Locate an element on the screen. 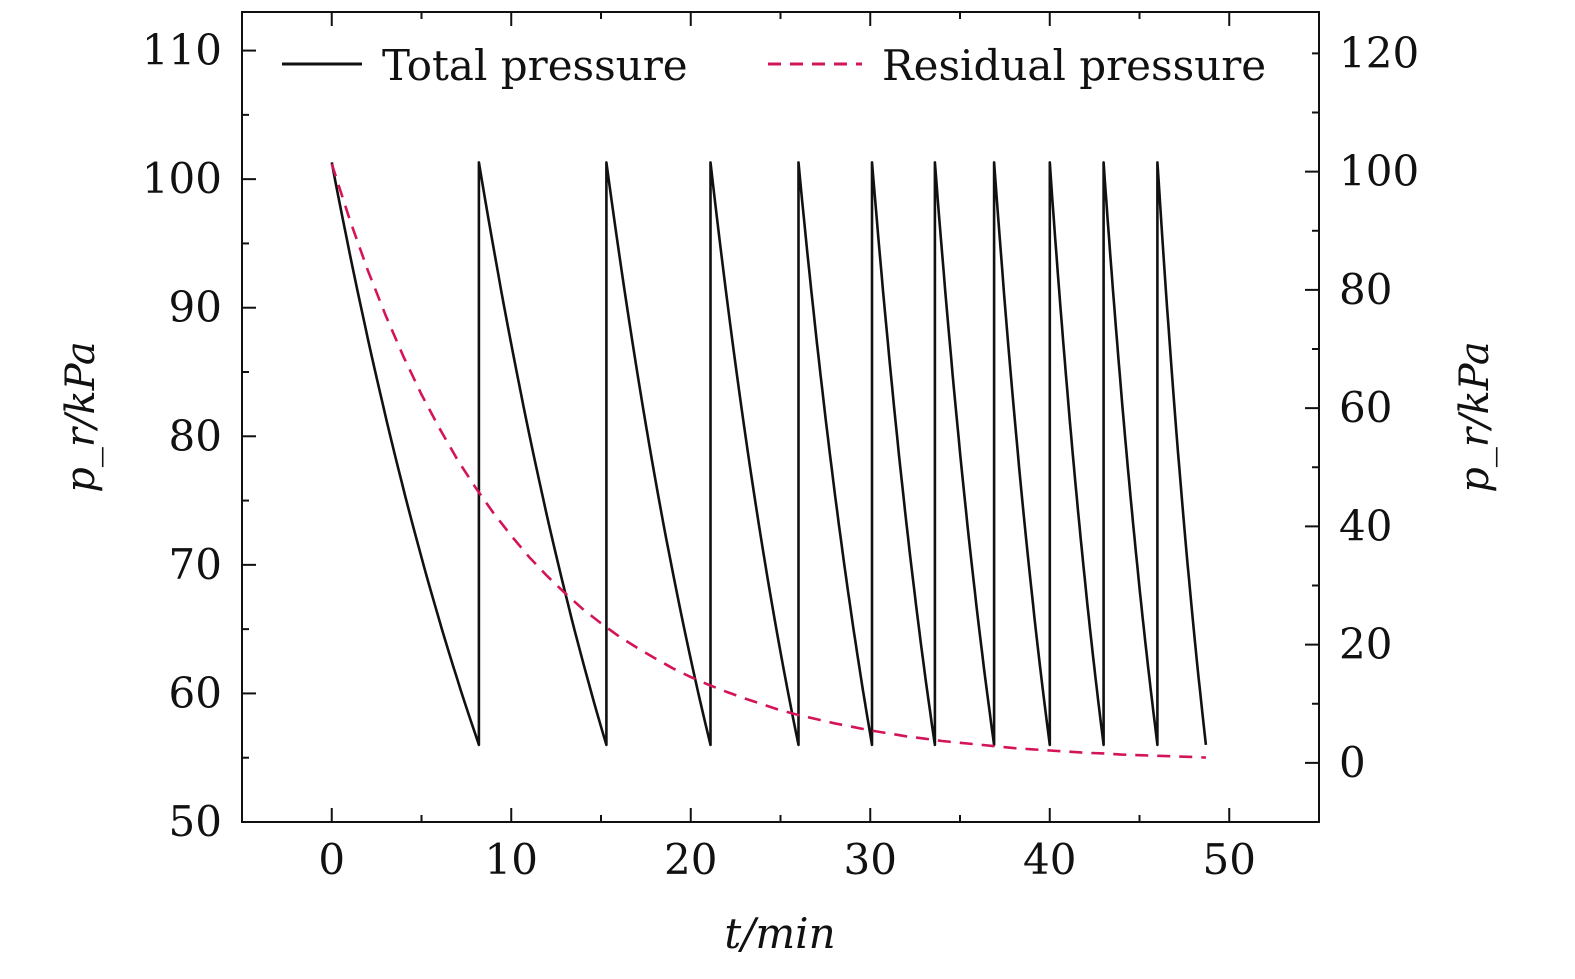 The width and height of the screenshot is (1575, 979). y-right-tick-label: 20 is located at coordinates (1365, 644).